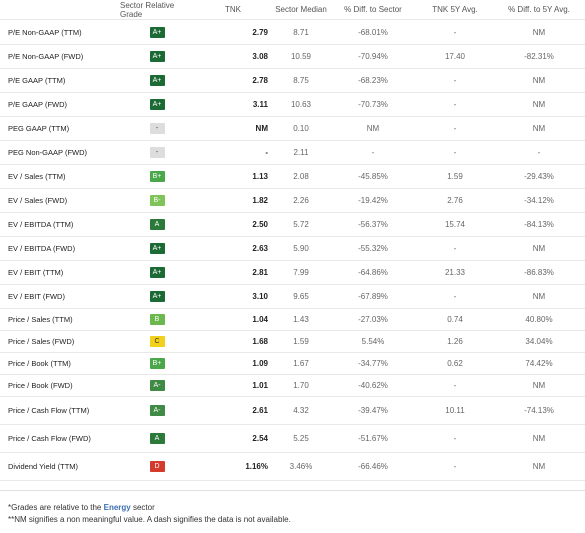  I want to click on grade-badge: D, so click(157, 466).